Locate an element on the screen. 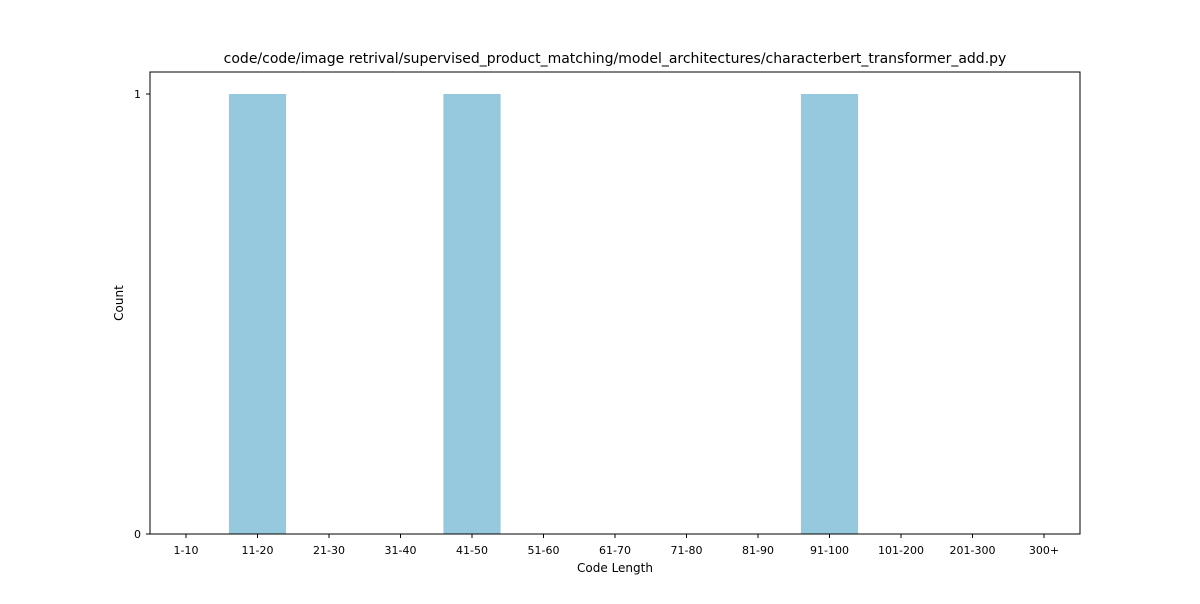 The height and width of the screenshot is (604, 1200). y-axis-ticks: 01 is located at coordinates (142, 314).